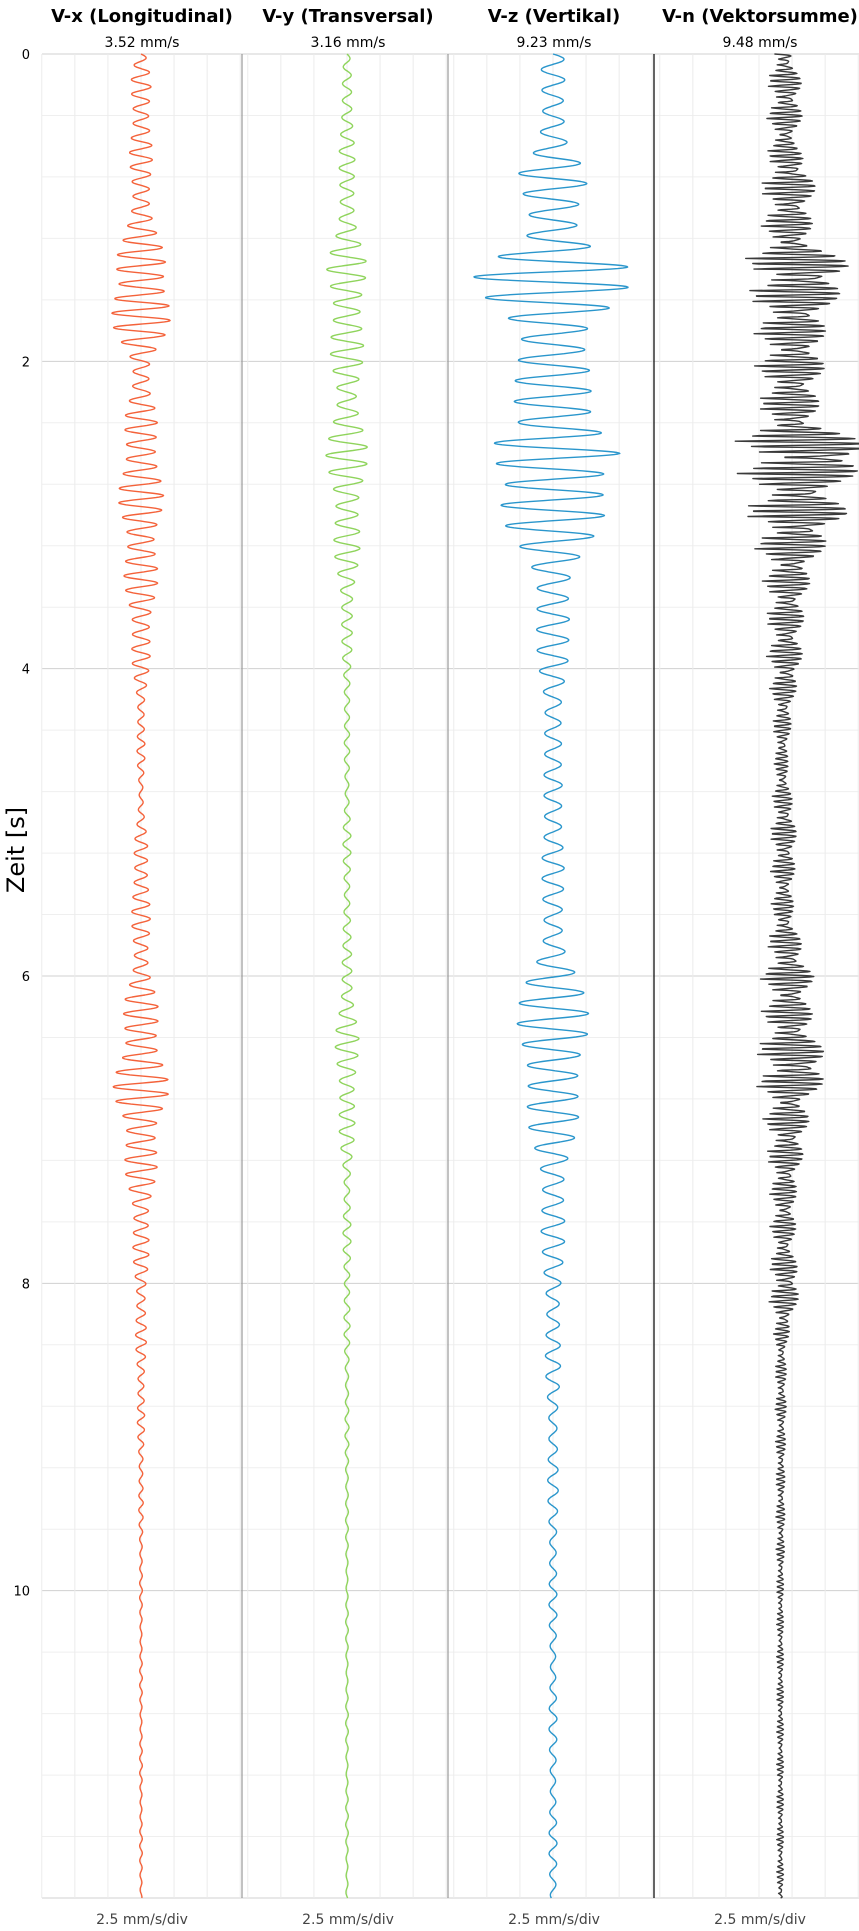 This screenshot has height=1931, width=859. What do you see at coordinates (348, 43) in the screenshot?
I see `peak-value-label: 3.16 mm/s` at bounding box center [348, 43].